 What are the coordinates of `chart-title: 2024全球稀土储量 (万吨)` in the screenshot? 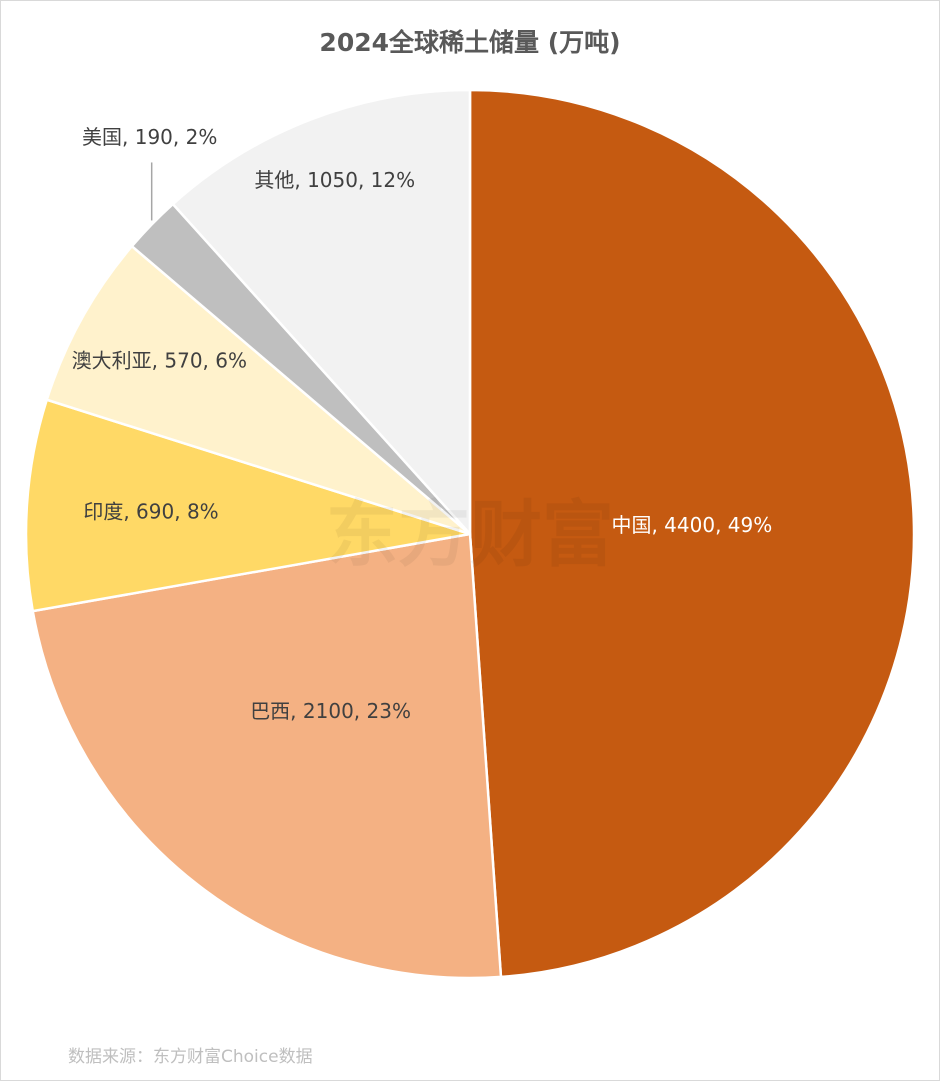 It's located at (469, 42).